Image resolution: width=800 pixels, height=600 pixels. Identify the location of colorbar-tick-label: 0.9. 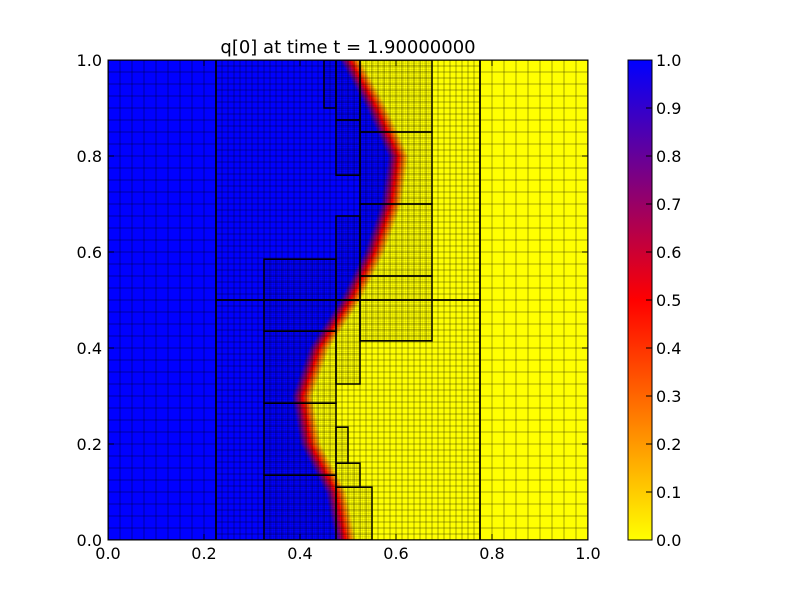
(668, 108).